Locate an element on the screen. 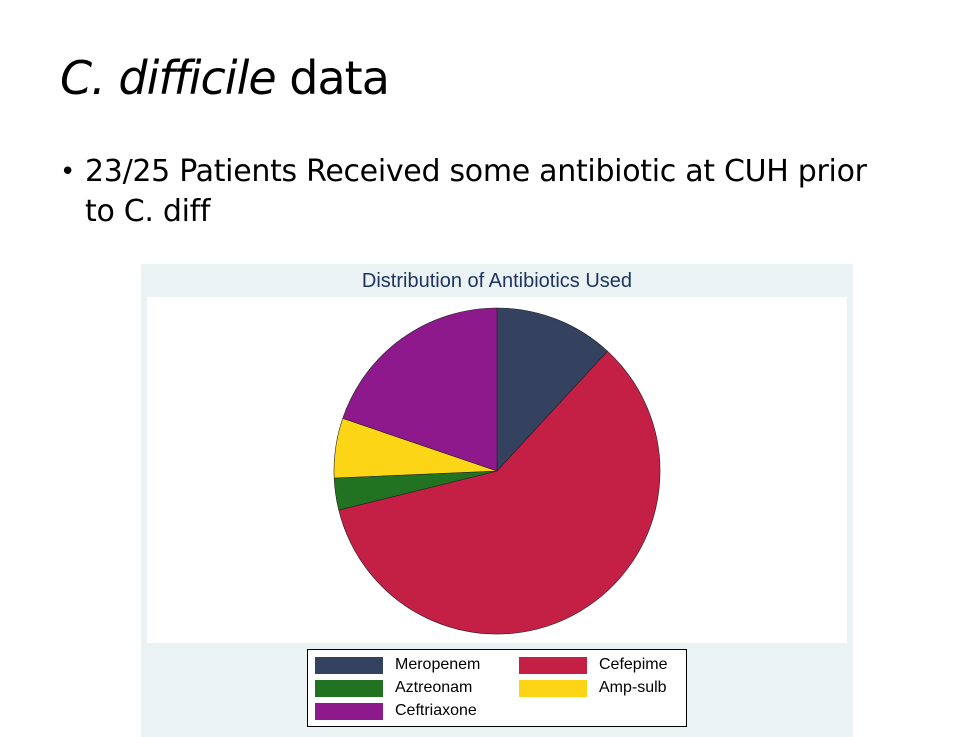 Image resolution: width=973 pixels, height=737 pixels. legend-swatch-ceftriaxone is located at coordinates (349, 711).